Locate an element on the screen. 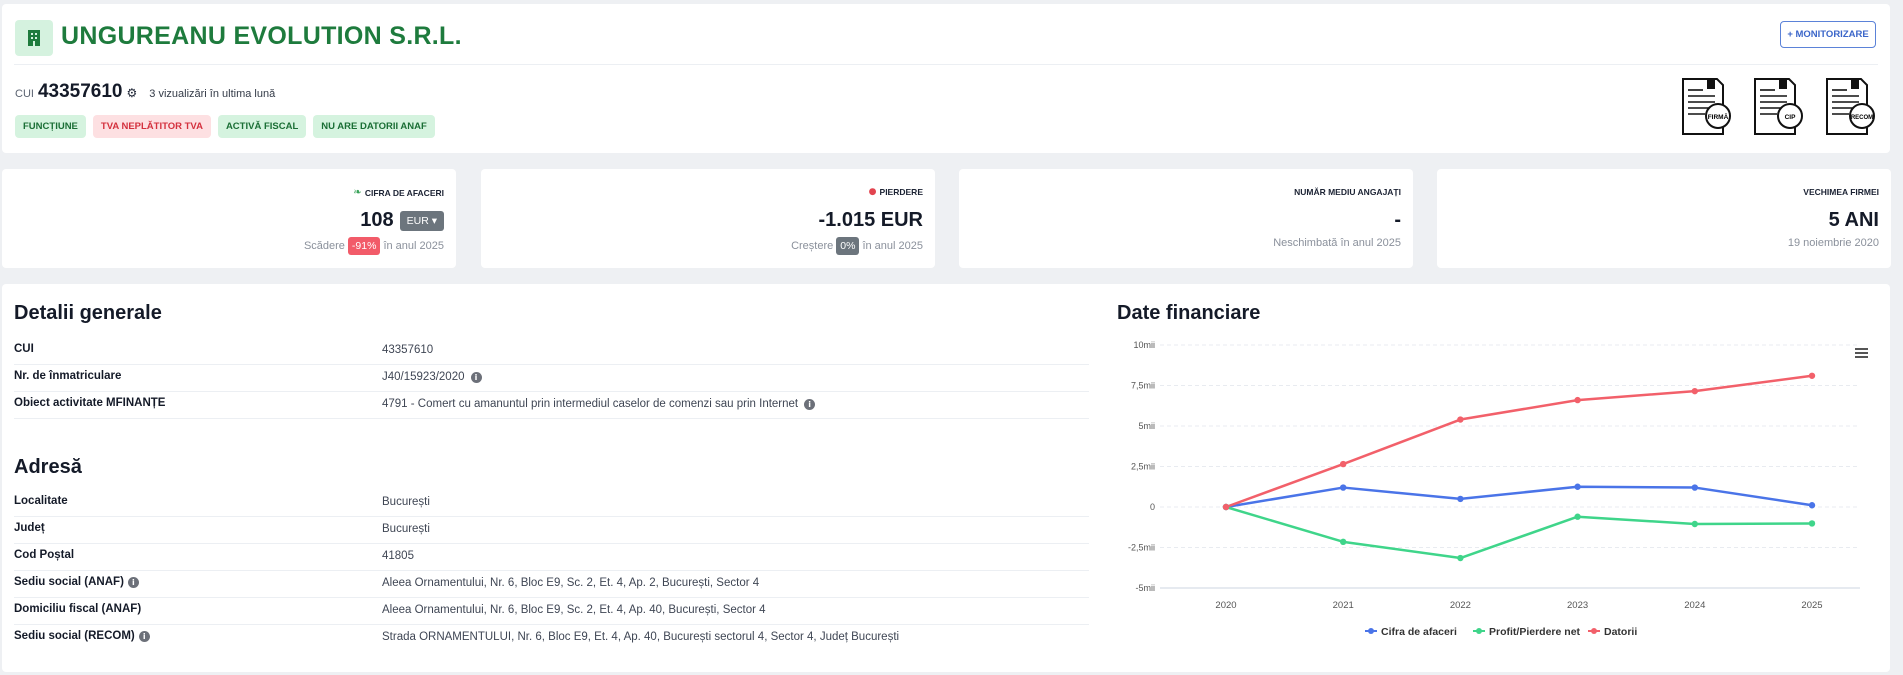  address-label: Județ is located at coordinates (29, 528).